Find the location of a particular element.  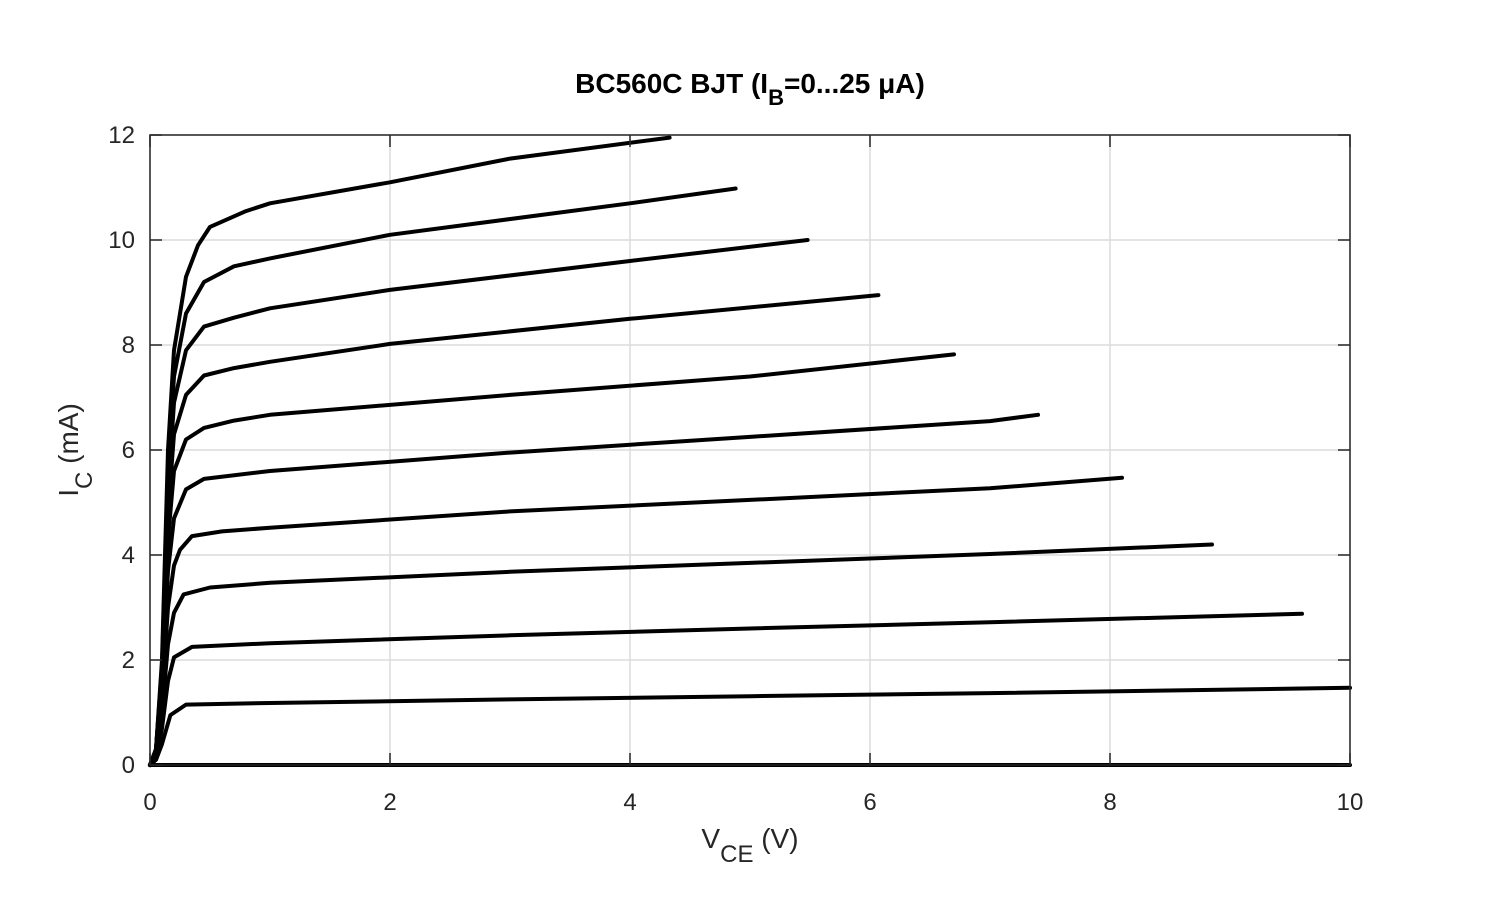

x-axis-subscript: CE is located at coordinates (736, 854).